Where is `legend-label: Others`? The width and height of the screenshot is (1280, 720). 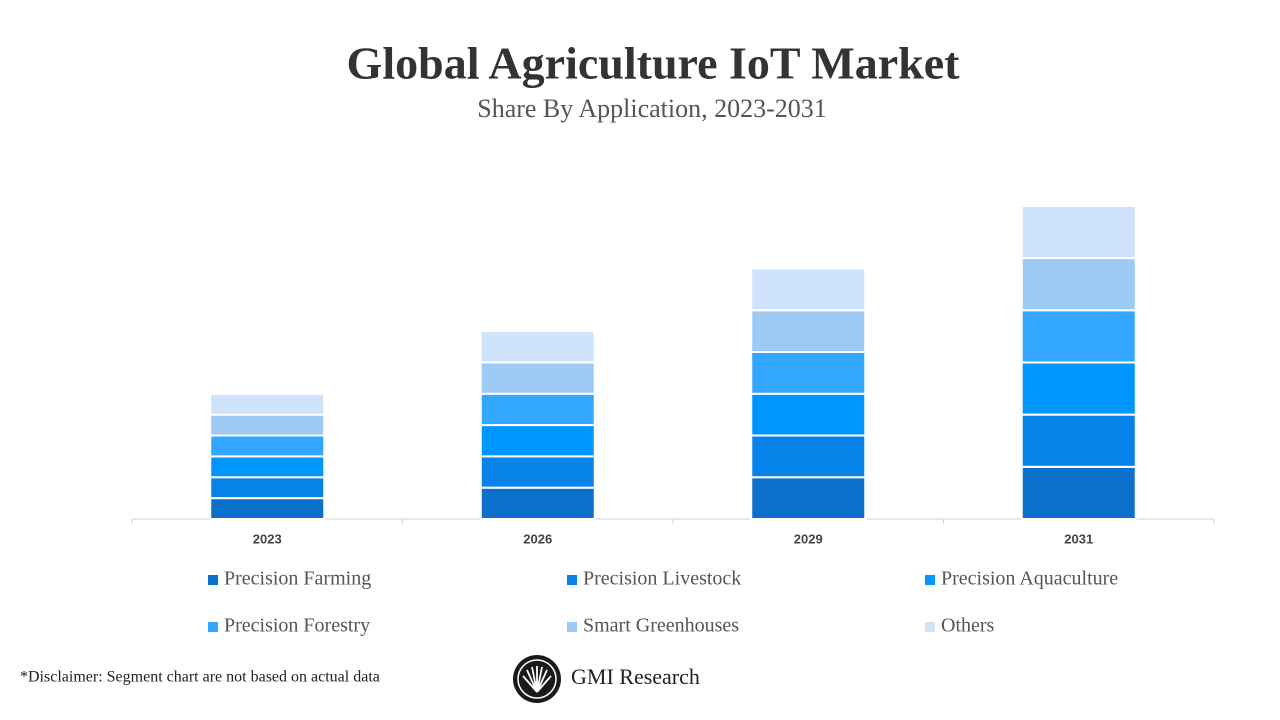
legend-label: Others is located at coordinates (968, 626).